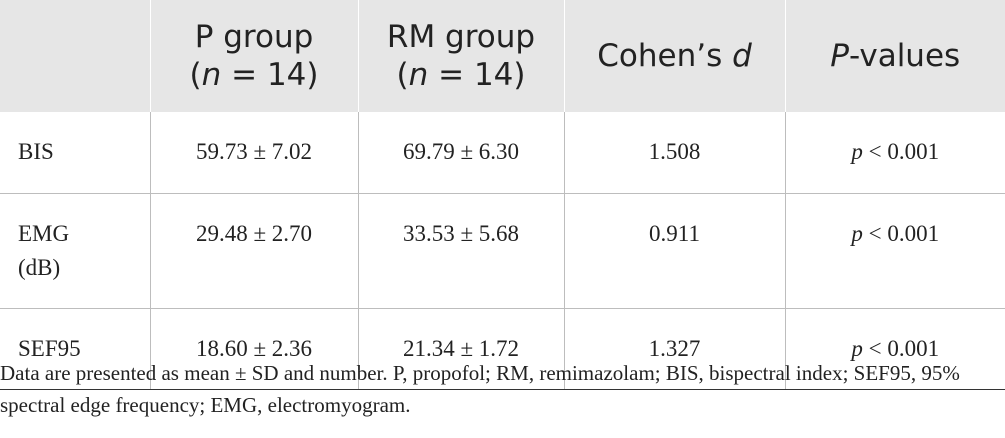 The image size is (1005, 438). What do you see at coordinates (675, 251) in the screenshot?
I see `cell-cohens-d: 0.911` at bounding box center [675, 251].